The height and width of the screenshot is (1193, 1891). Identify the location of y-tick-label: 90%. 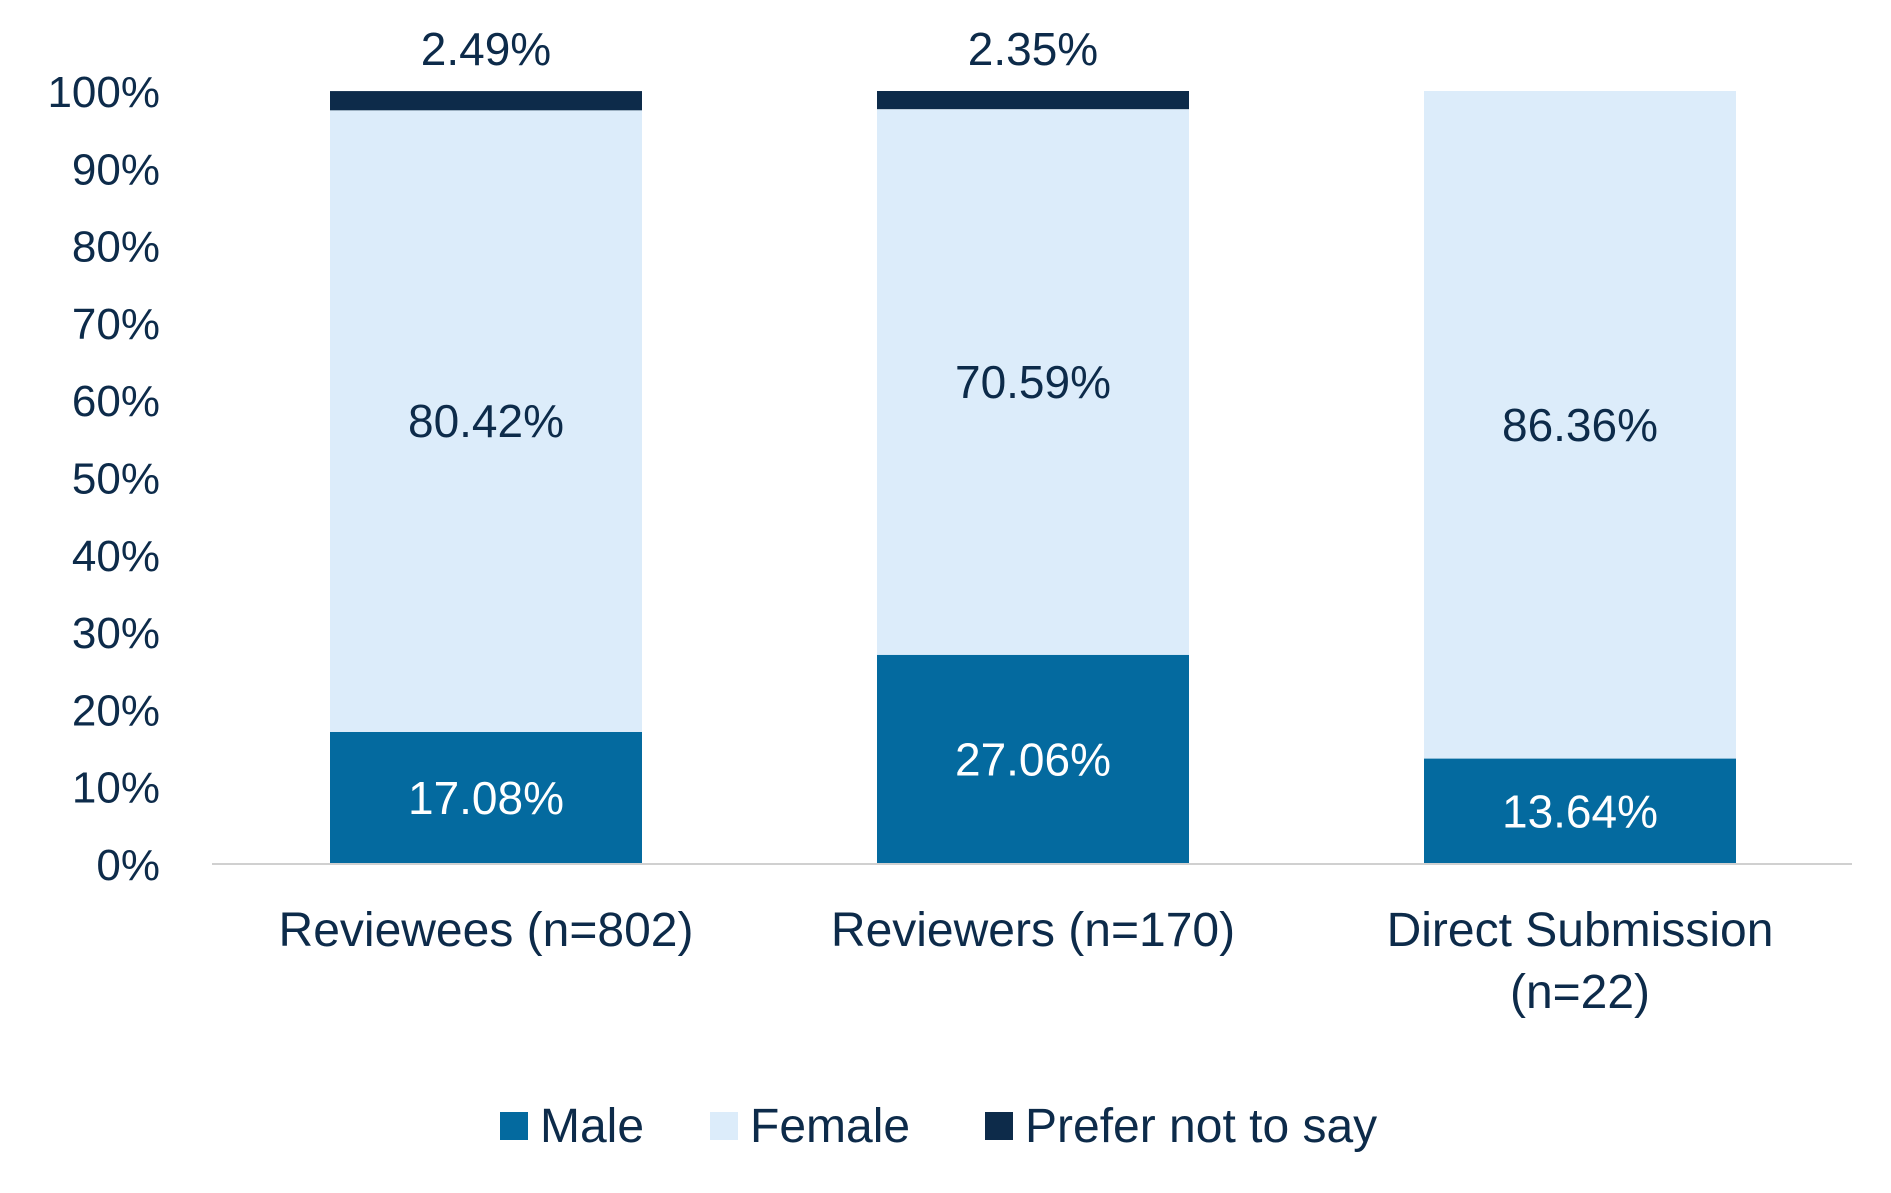
(116, 169).